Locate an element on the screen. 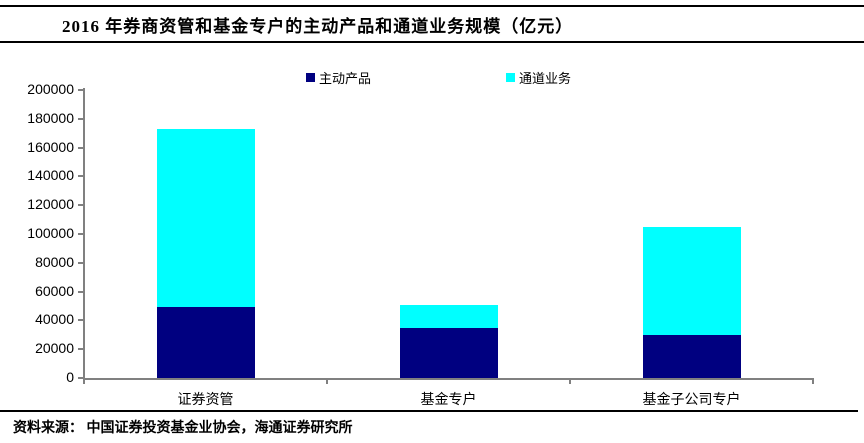  y-axis-label: 180000 is located at coordinates (50, 117).